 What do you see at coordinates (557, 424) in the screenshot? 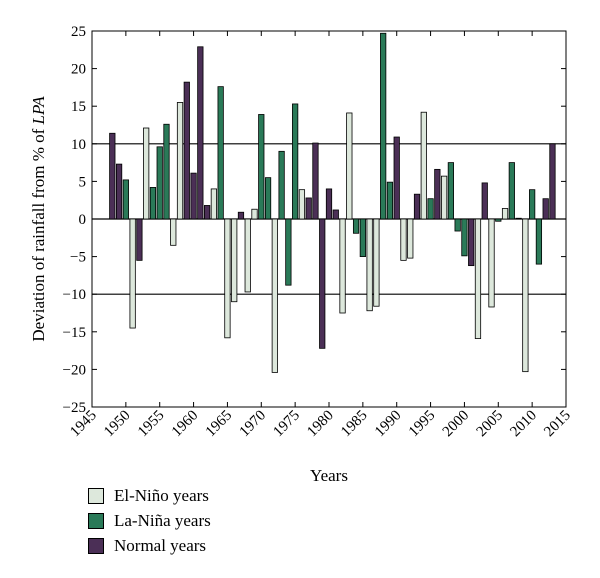
I see `x-tick-label: 2015` at bounding box center [557, 424].